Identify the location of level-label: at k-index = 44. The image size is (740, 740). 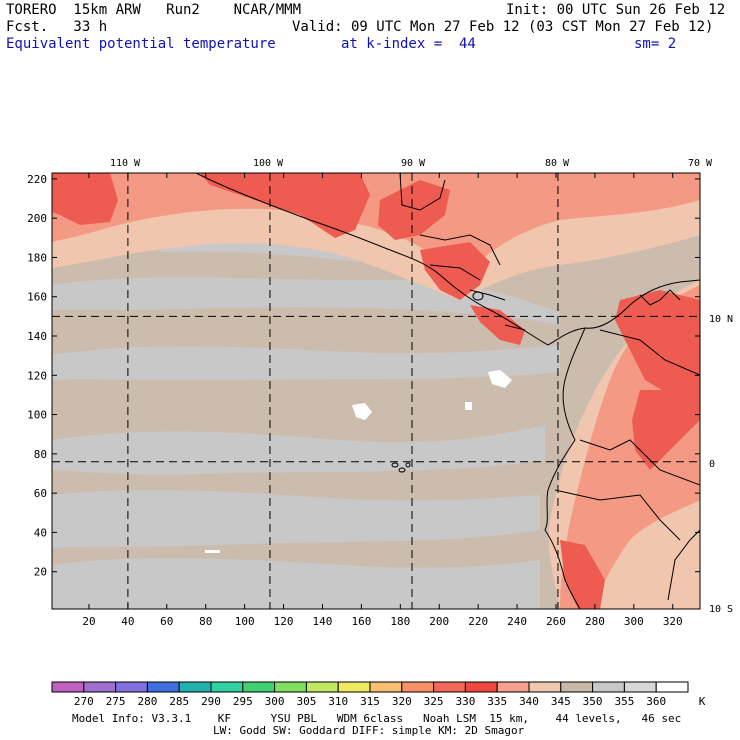
(408, 44).